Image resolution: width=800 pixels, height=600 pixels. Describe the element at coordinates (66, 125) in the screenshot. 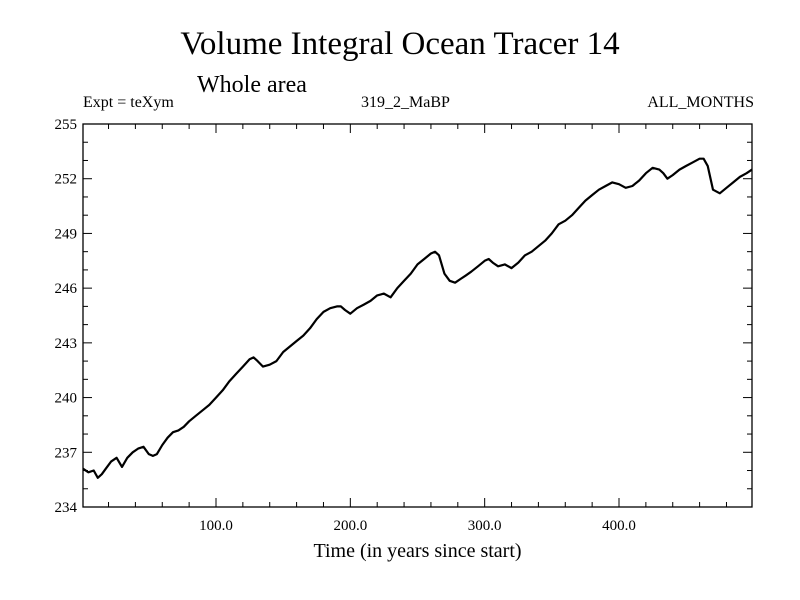

I see `y-tick-label: 255` at that location.